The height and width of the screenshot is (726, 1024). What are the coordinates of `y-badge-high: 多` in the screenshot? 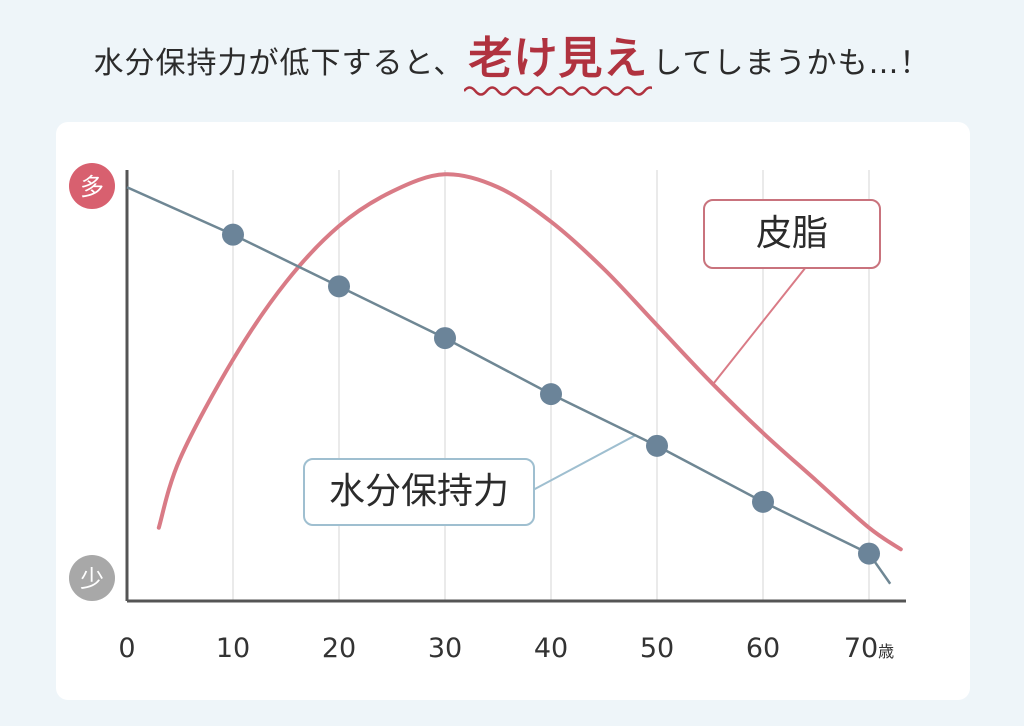 It's located at (92, 186).